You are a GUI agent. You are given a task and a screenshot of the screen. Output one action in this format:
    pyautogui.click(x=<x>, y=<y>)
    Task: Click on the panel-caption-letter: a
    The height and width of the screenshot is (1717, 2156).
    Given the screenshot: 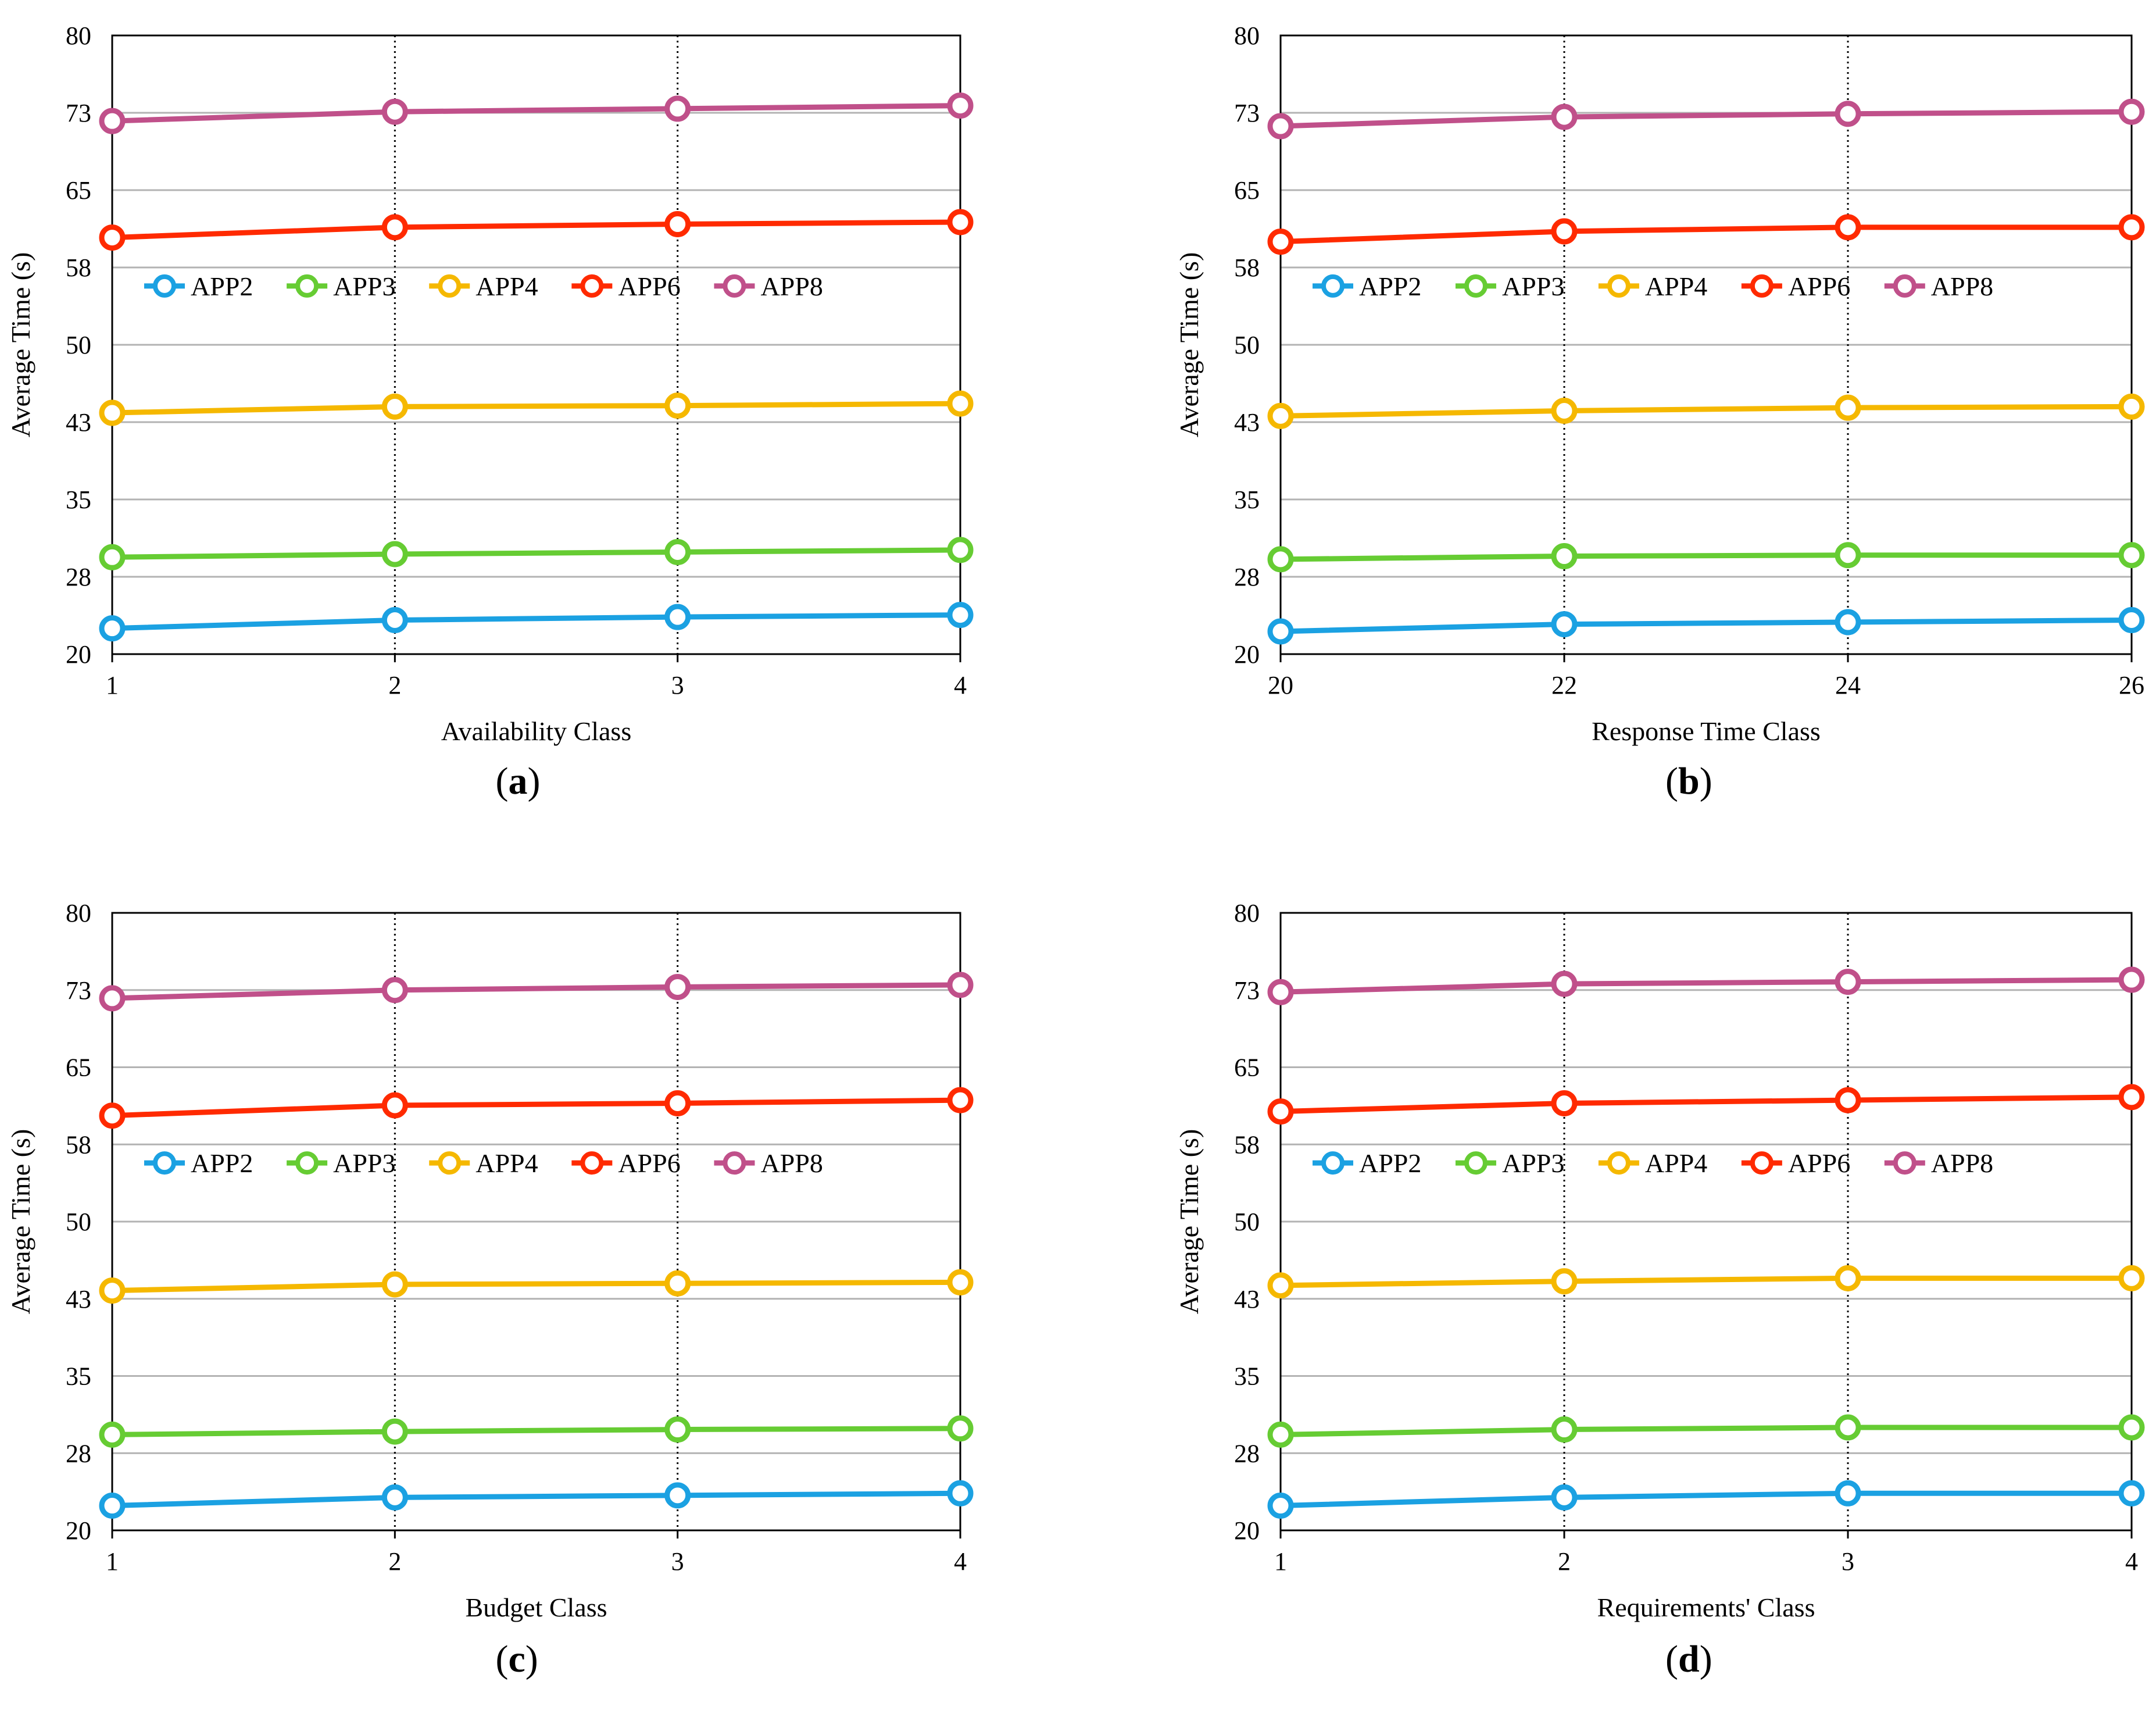 What is the action you would take?
    pyautogui.click(x=517, y=781)
    